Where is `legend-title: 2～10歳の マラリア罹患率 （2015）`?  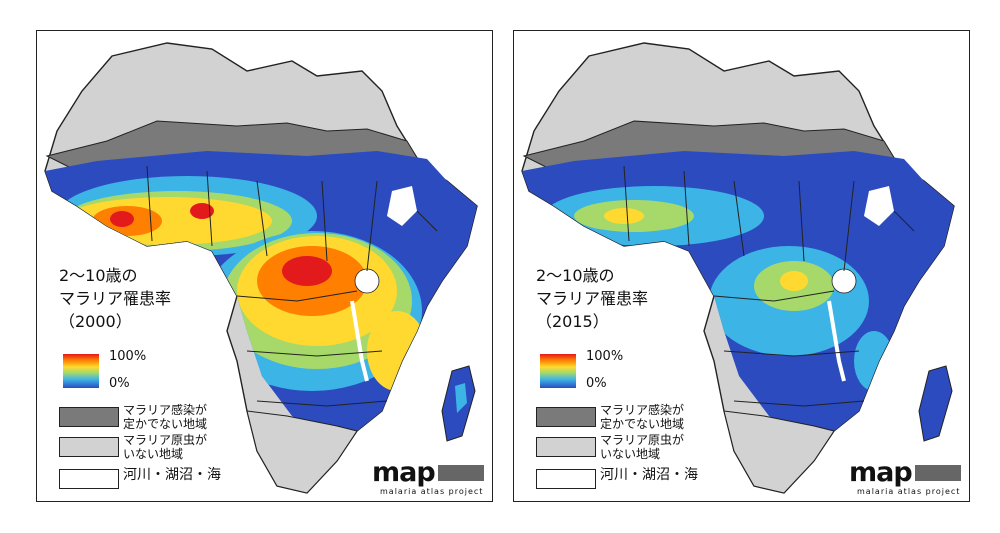
legend-title: 2～10歳の マラリア罹患率 （2015） is located at coordinates (592, 298).